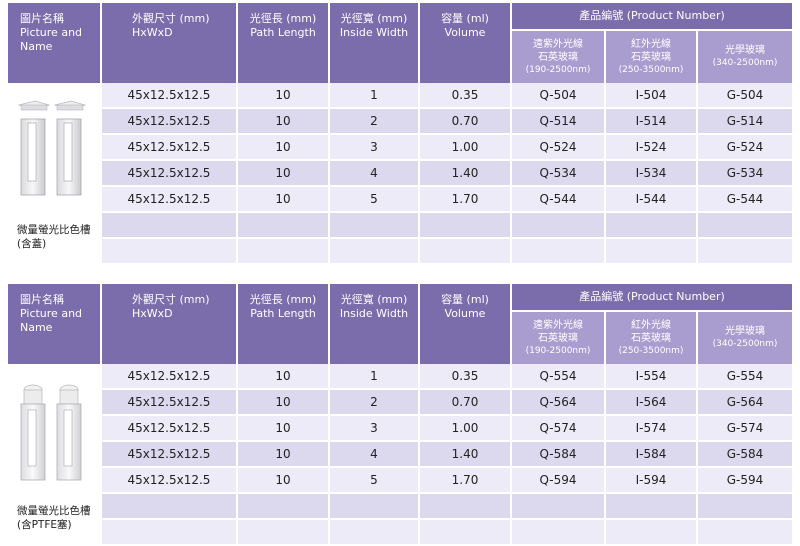  I want to click on product-g-cell: G-594, so click(745, 480).